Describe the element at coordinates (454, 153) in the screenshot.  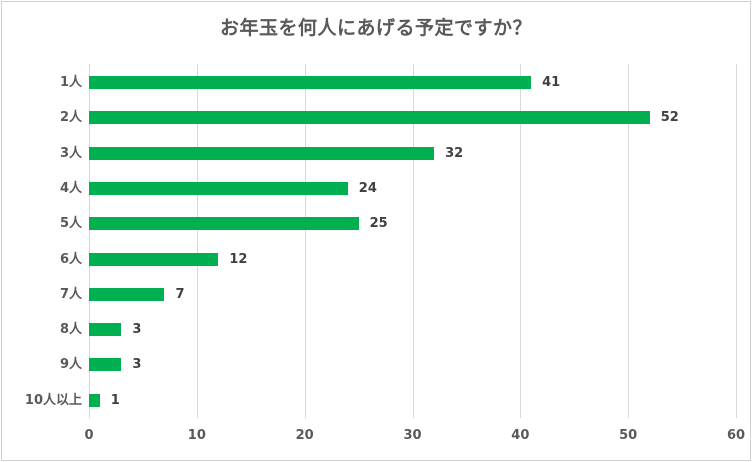
I see `data-label: 32` at that location.